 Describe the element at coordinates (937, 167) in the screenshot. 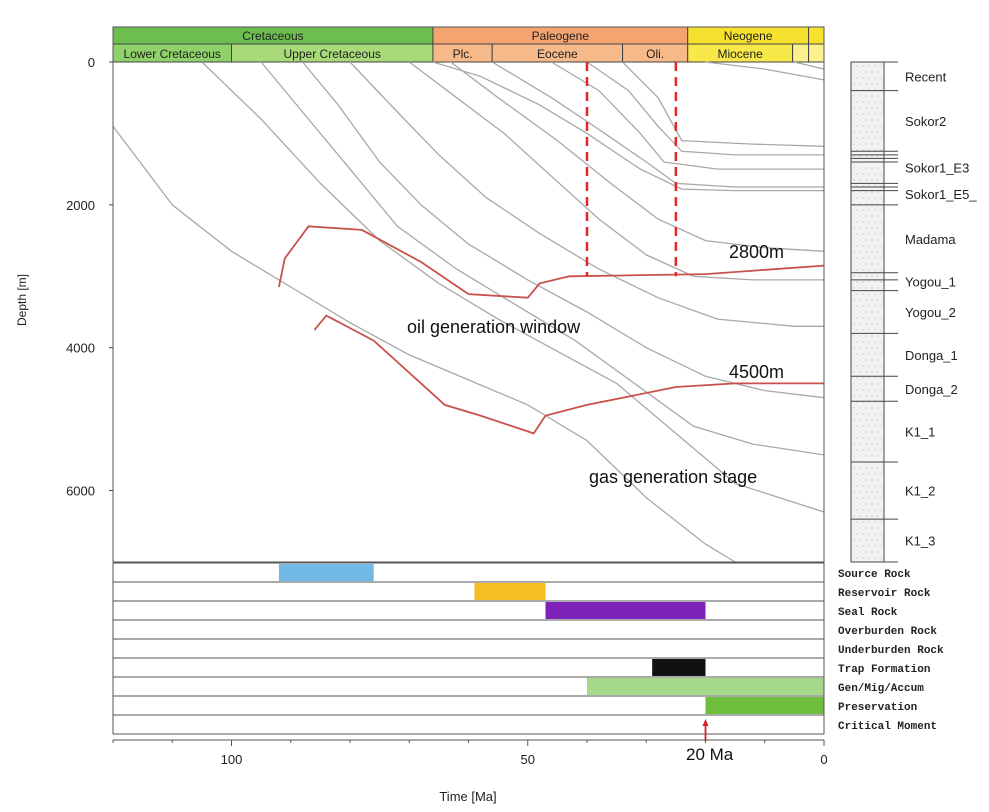

I see `formation-label-sokor1-e3: Sokor1_E3` at that location.